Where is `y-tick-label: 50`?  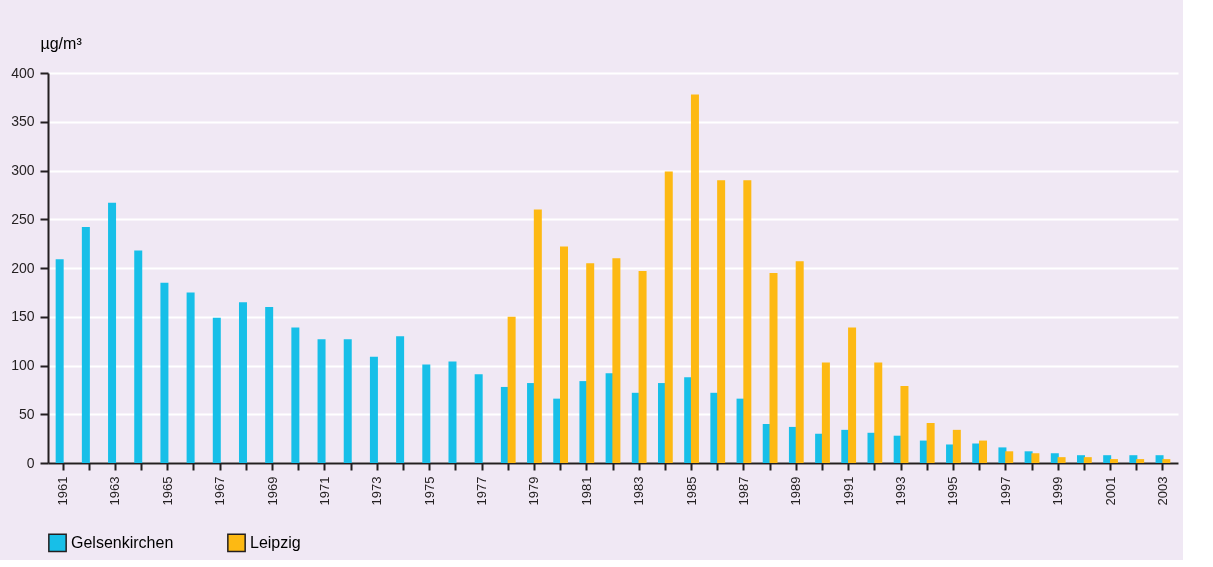
y-tick-label: 50 is located at coordinates (26, 413).